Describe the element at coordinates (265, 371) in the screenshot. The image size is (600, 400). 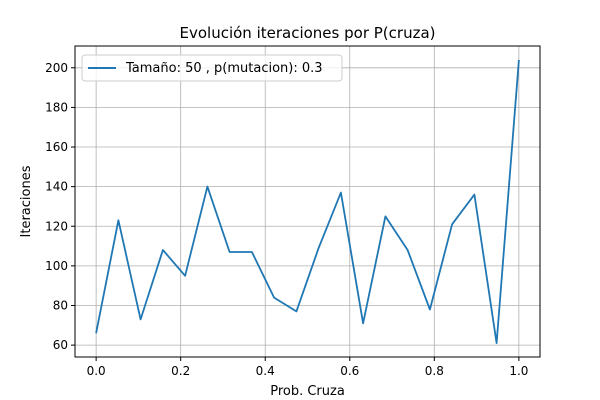
I see `x-tick-label: 0.4` at that location.